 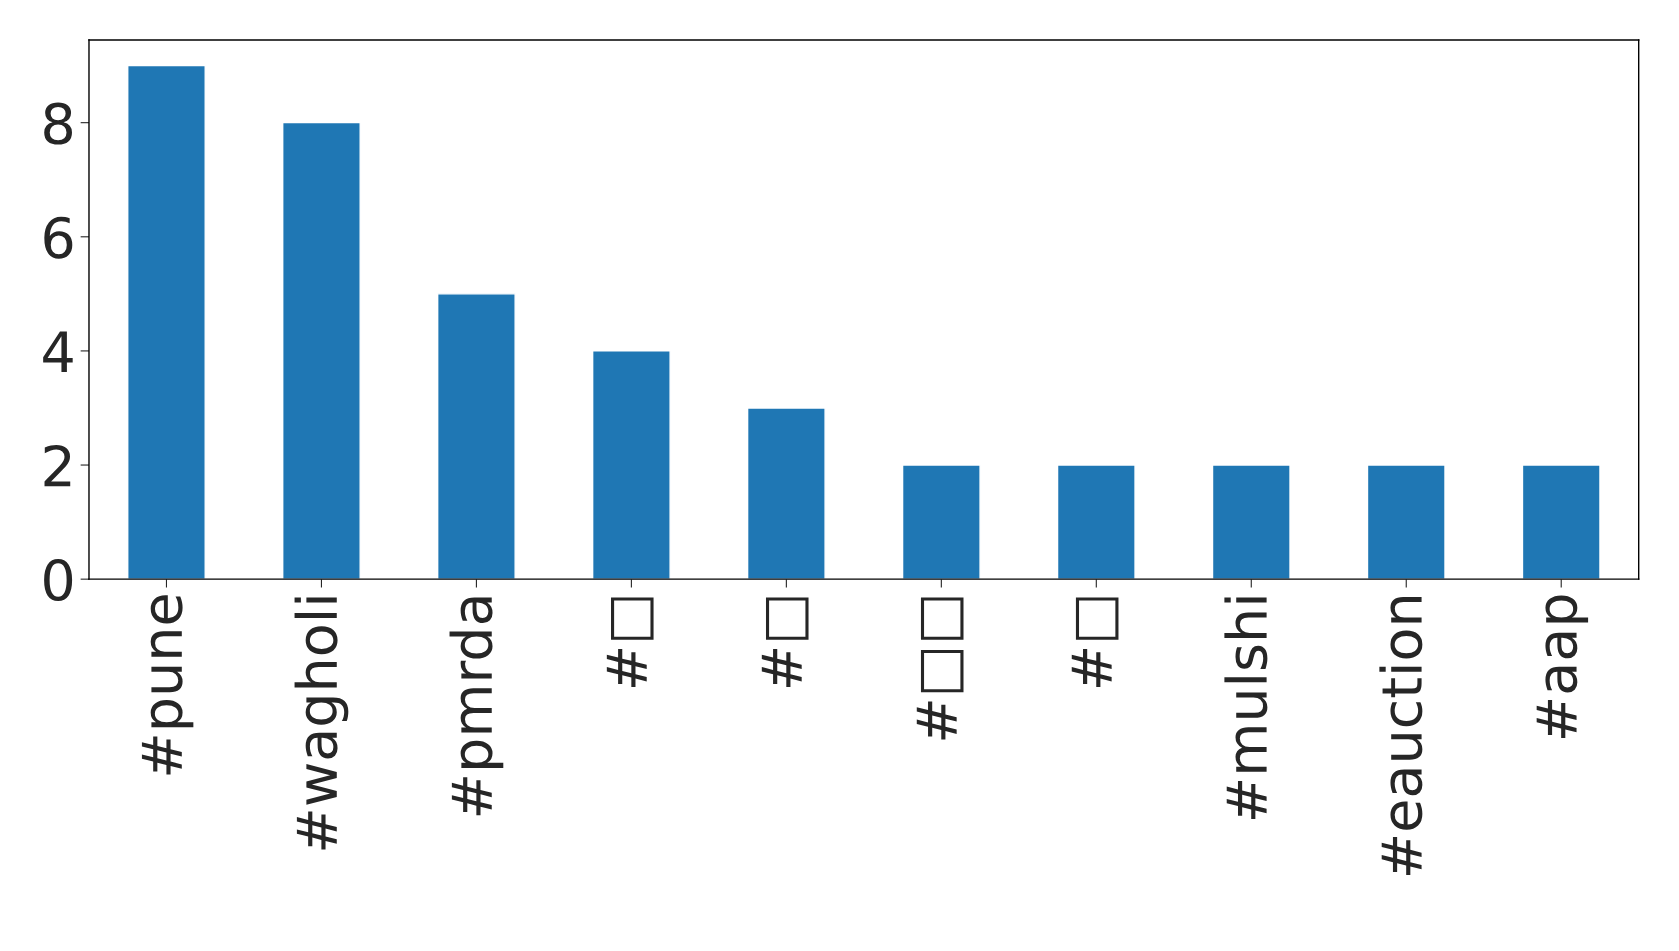 What do you see at coordinates (58, 237) in the screenshot?
I see `y-tick-label: 6` at bounding box center [58, 237].